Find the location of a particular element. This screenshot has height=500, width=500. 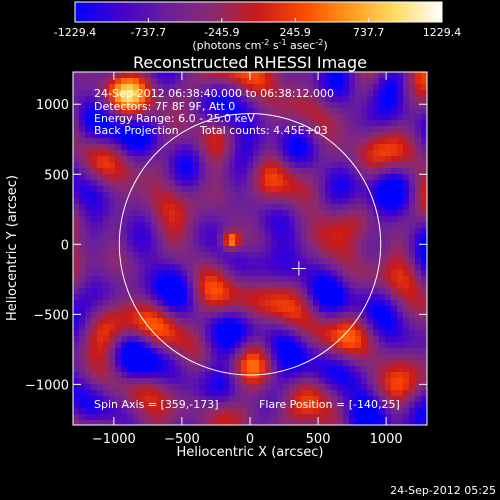

spin-axis-crosshair is located at coordinates (298, 268).